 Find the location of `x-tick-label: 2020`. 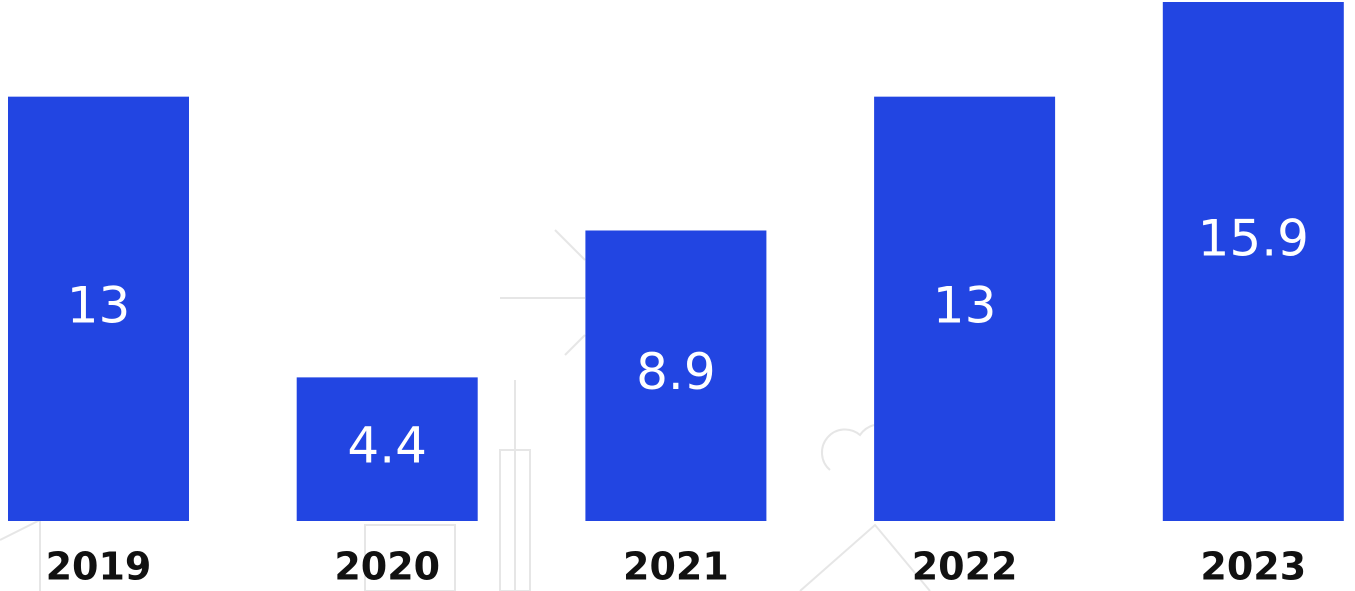

x-tick-label: 2020 is located at coordinates (387, 567).